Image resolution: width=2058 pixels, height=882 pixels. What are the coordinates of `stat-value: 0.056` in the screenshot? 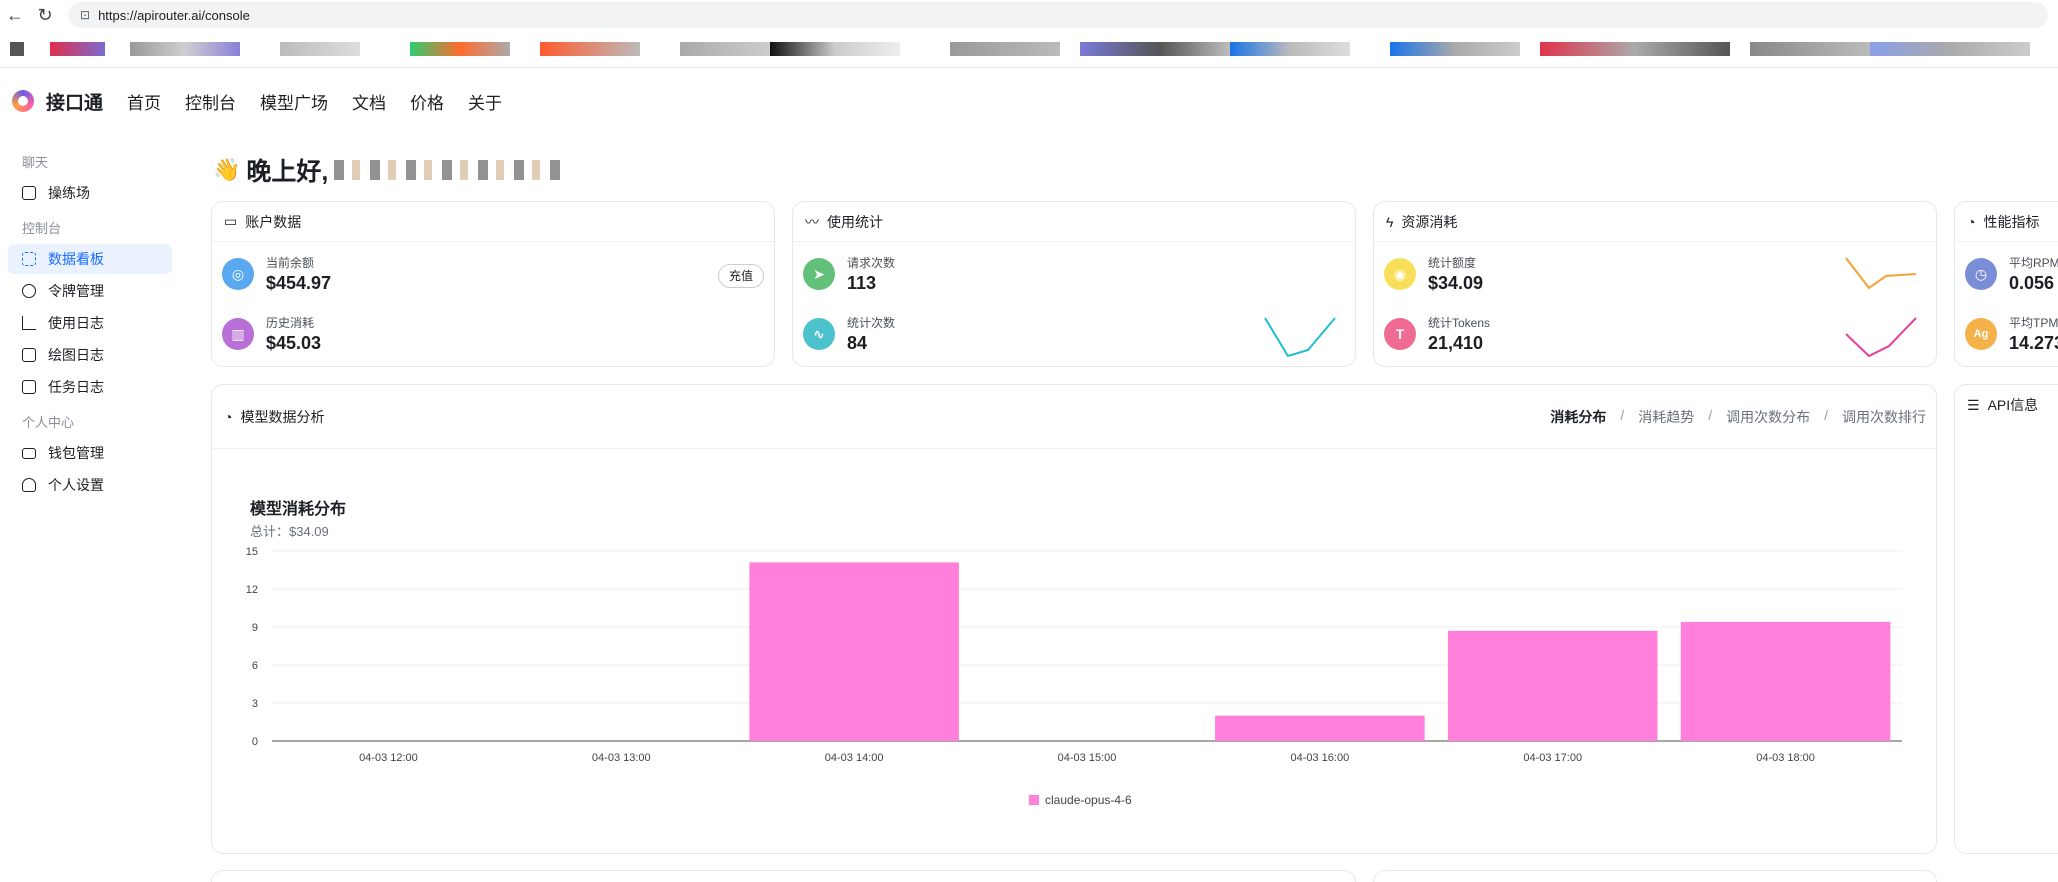 It's located at (2032, 283).